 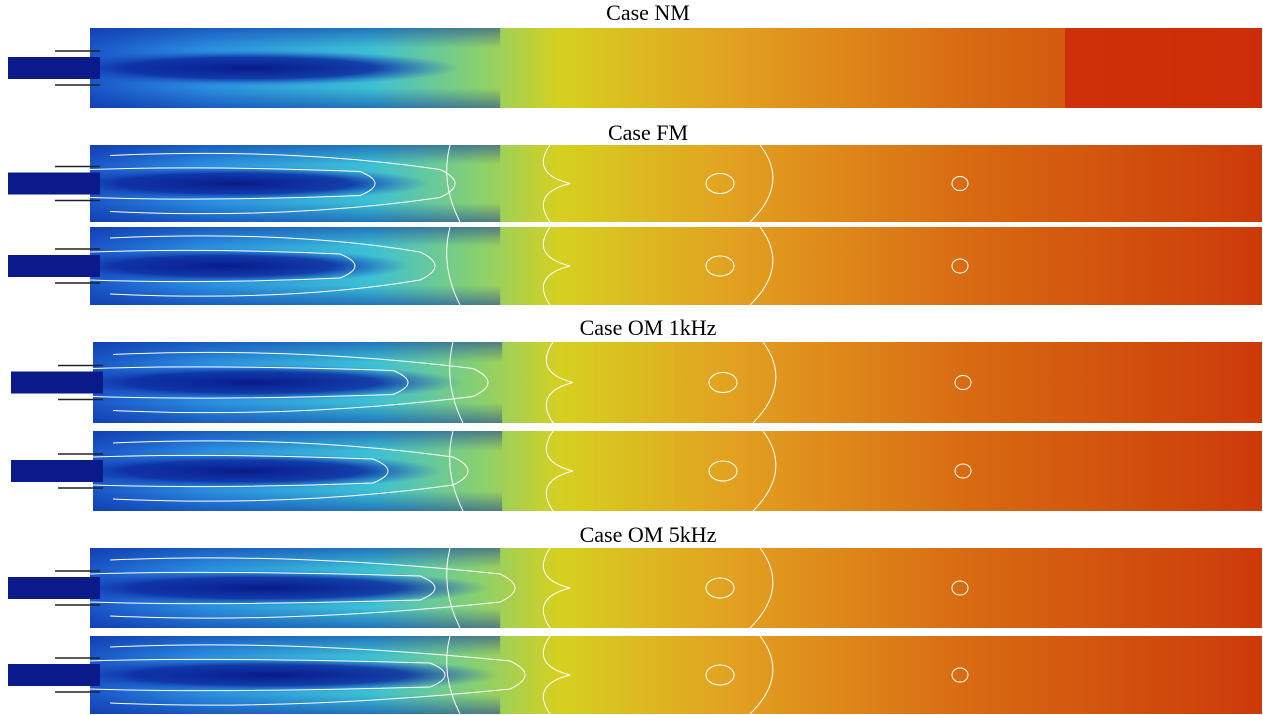 I want to click on case-title: Case OM 1kHz, so click(x=648, y=327).